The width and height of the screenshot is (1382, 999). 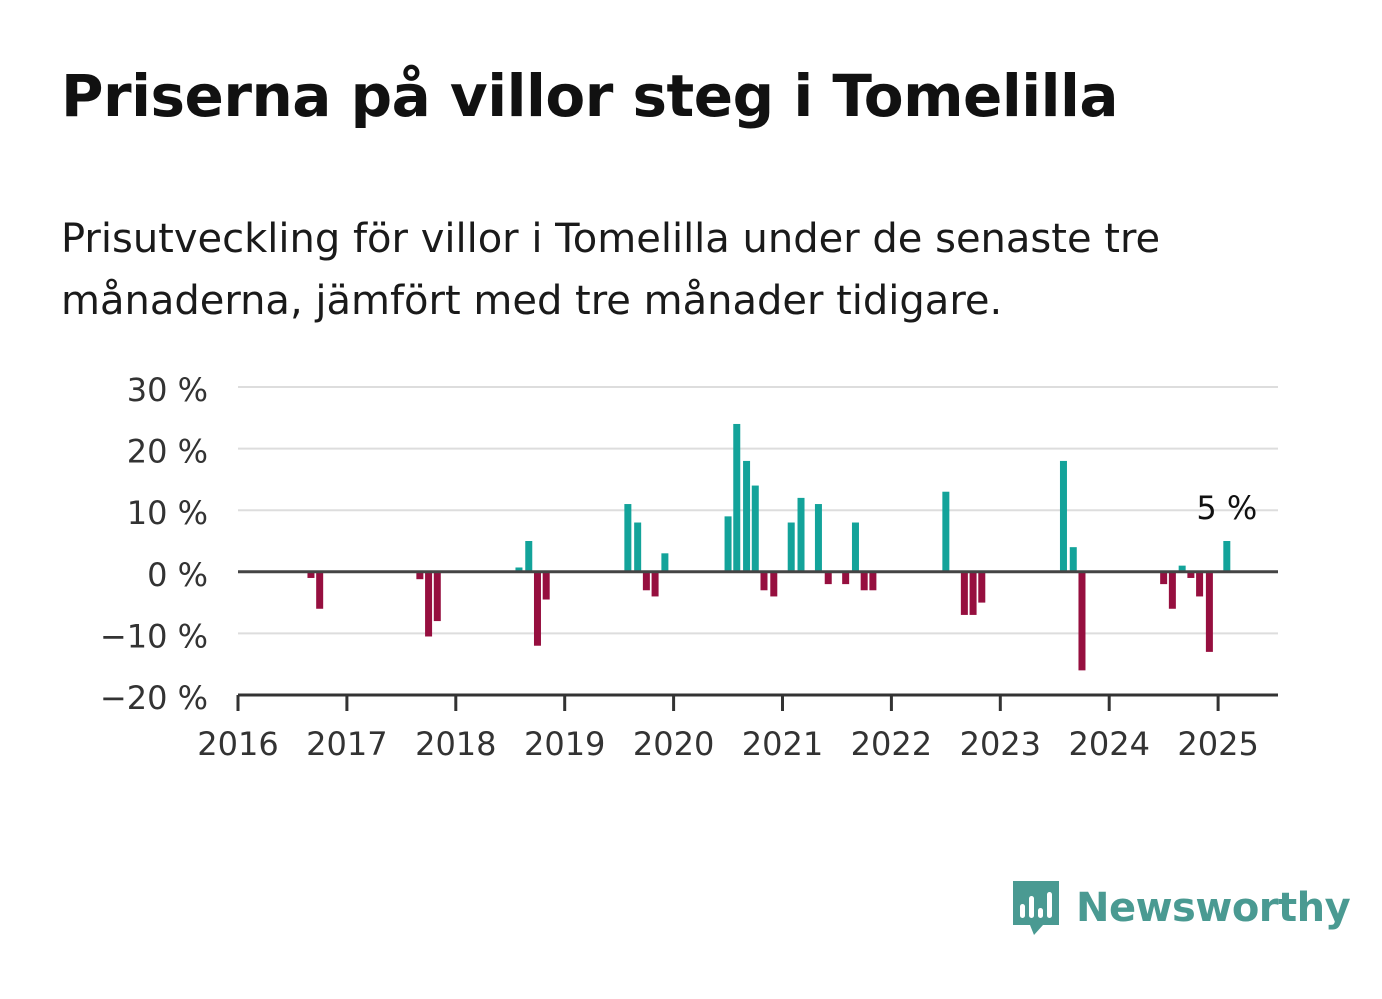 I want to click on brand-name: Newsworthy, so click(x=1213, y=908).